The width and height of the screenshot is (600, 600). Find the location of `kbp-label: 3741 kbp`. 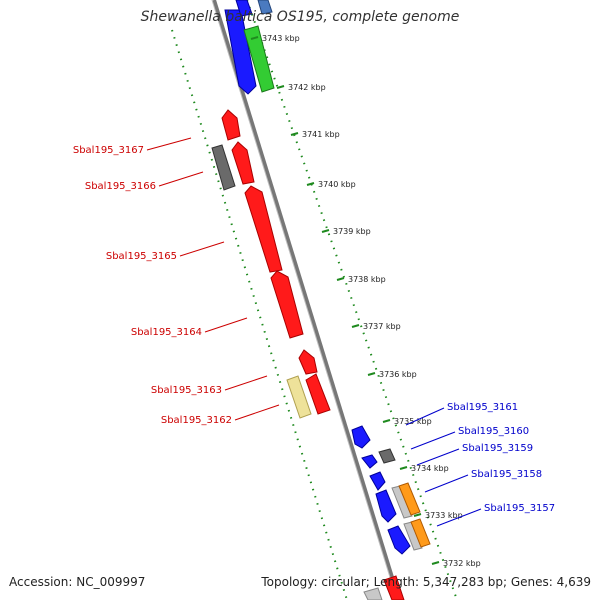

kbp-label: 3741 kbp is located at coordinates (321, 134).